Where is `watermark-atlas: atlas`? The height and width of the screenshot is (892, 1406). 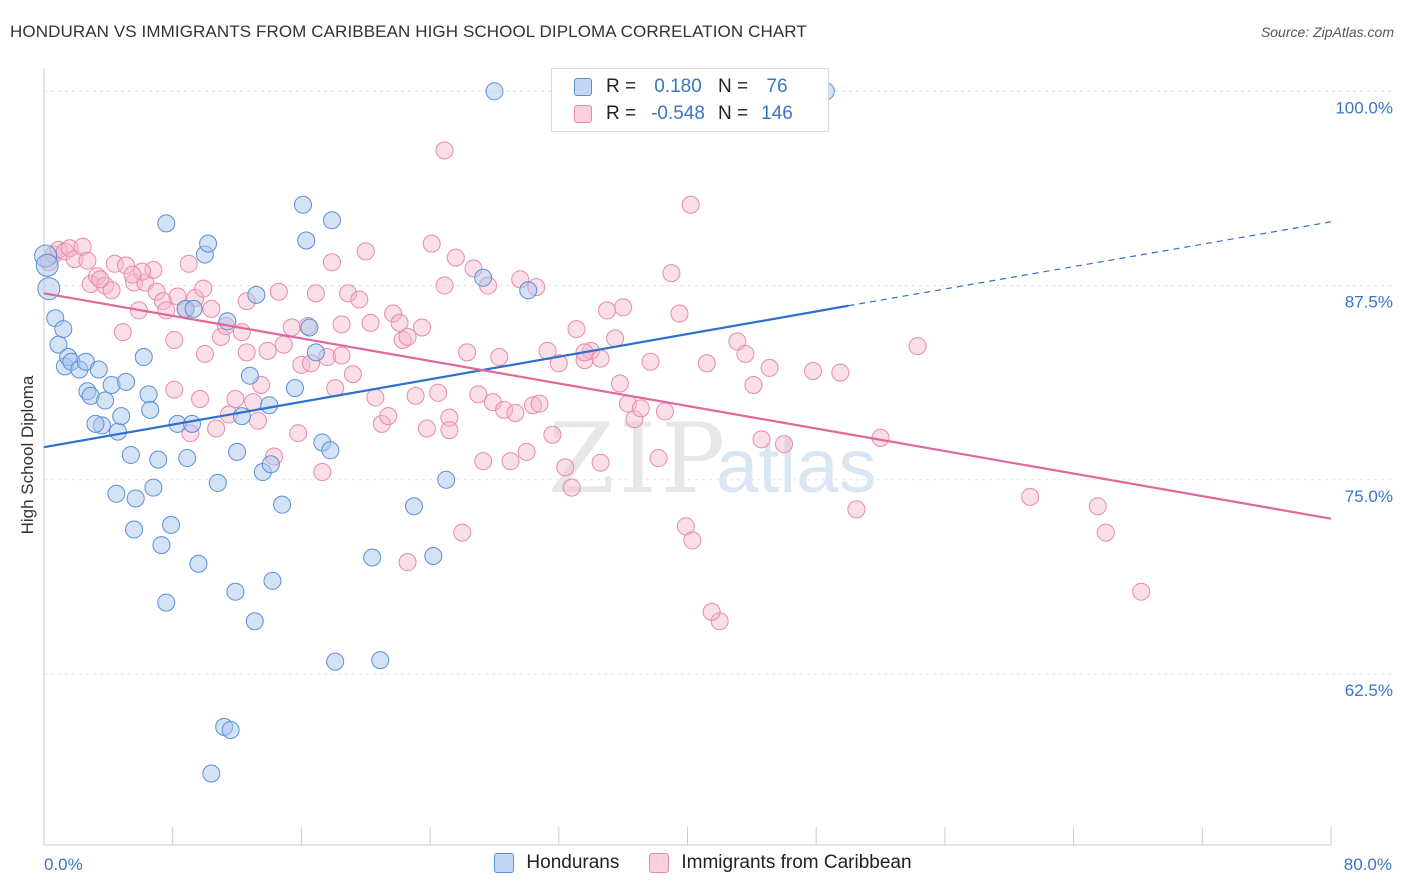
watermark-atlas: atlas is located at coordinates (796, 466).